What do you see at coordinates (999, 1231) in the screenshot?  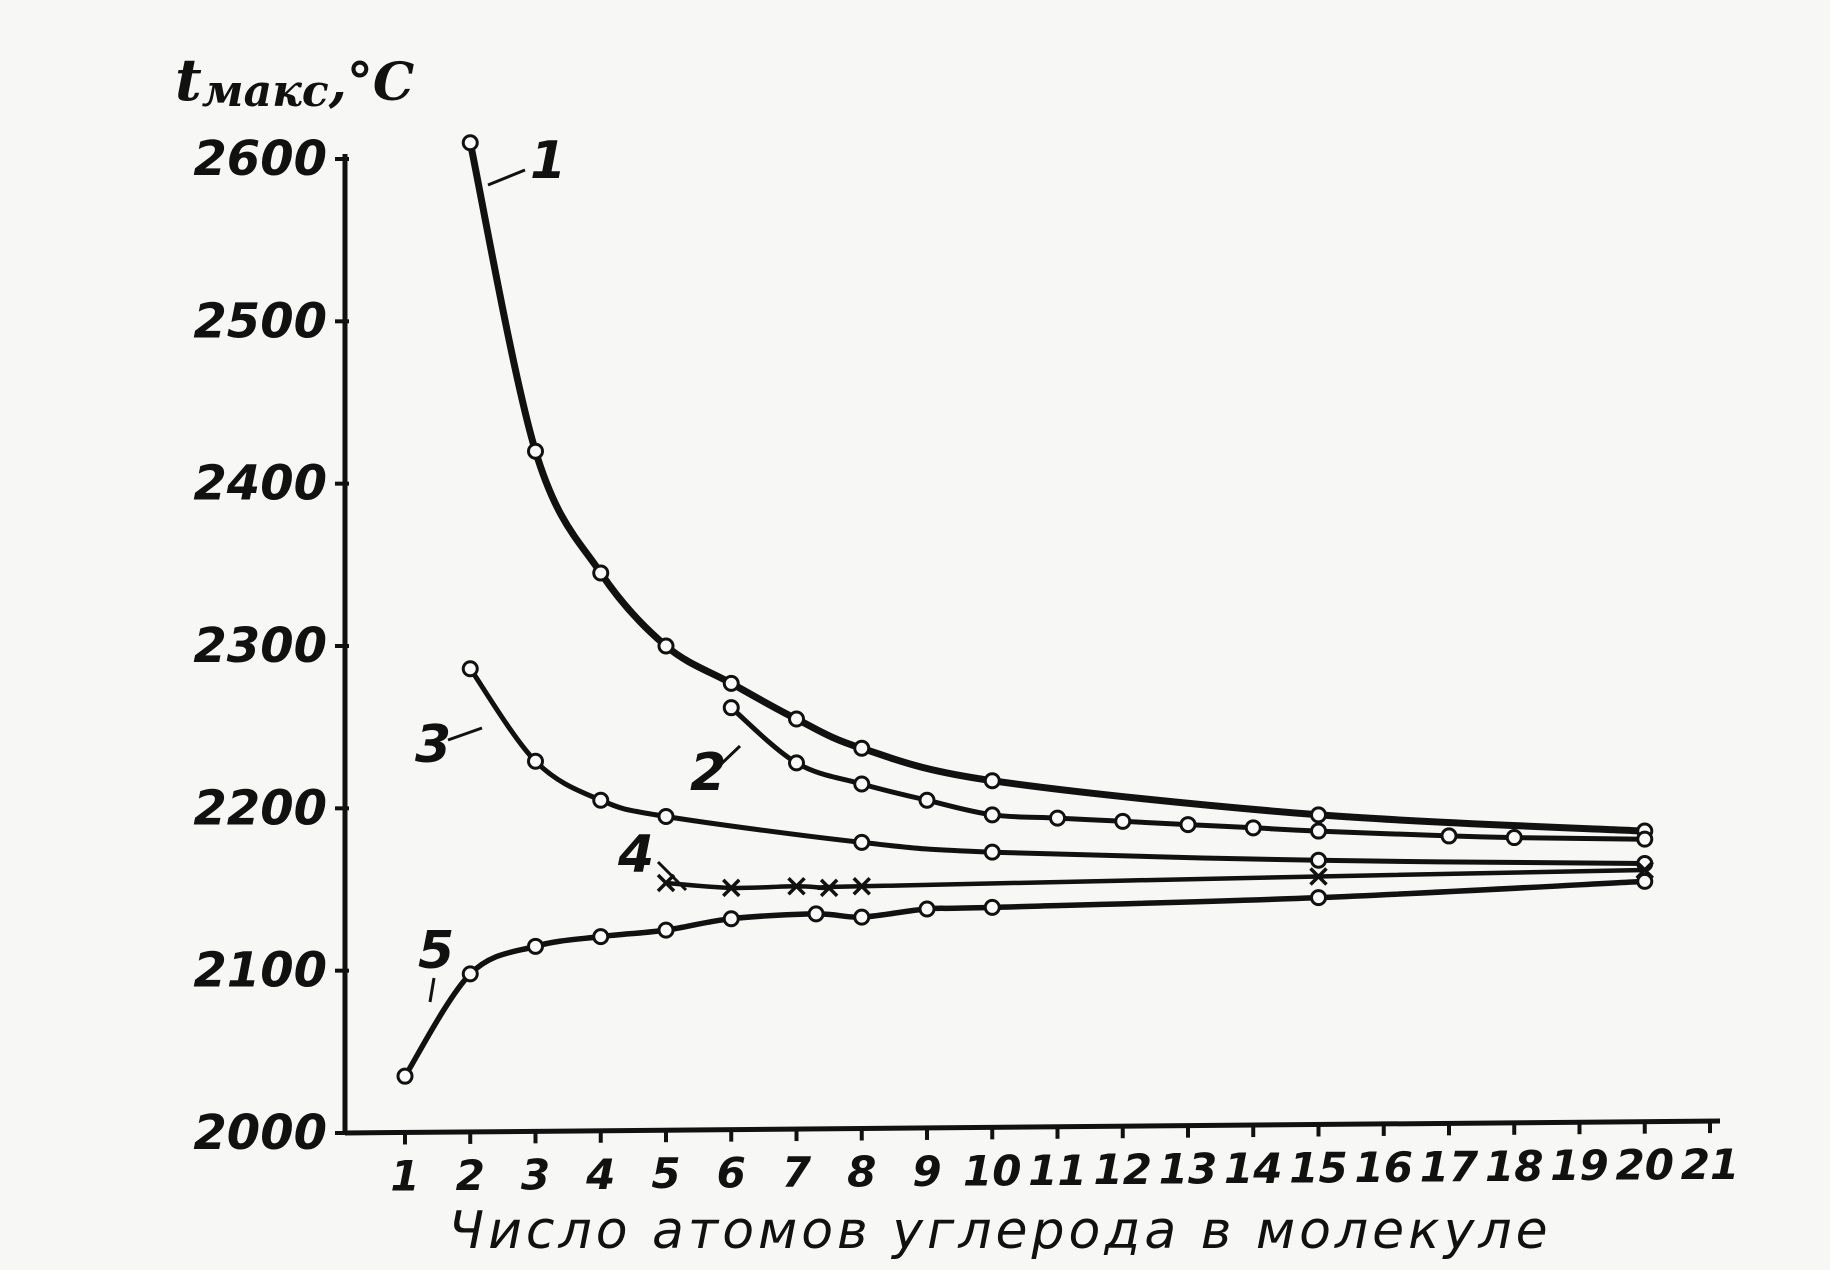 I see `x-axis-label: Число атомов углерода в молекуле` at bounding box center [999, 1231].